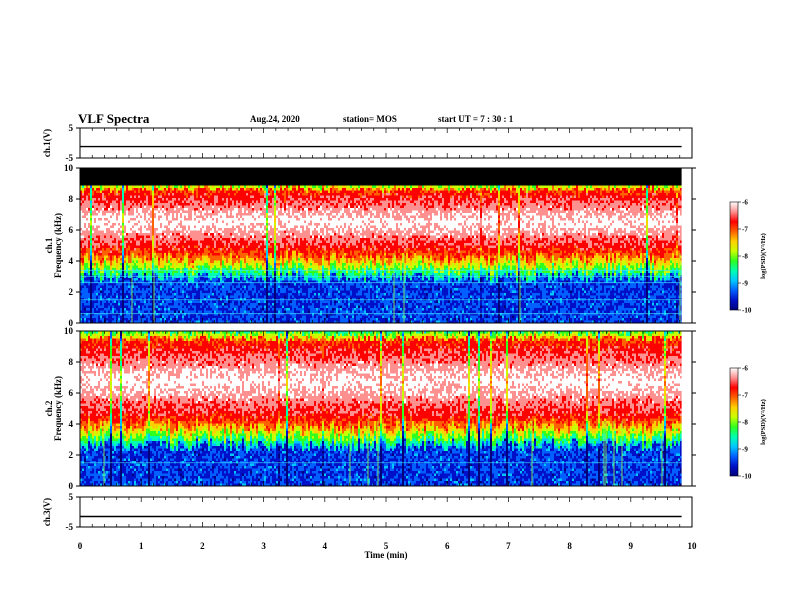 This screenshot has width=792, height=612. I want to click on ch1-ylabel: Frequency (kHz), so click(58, 245).